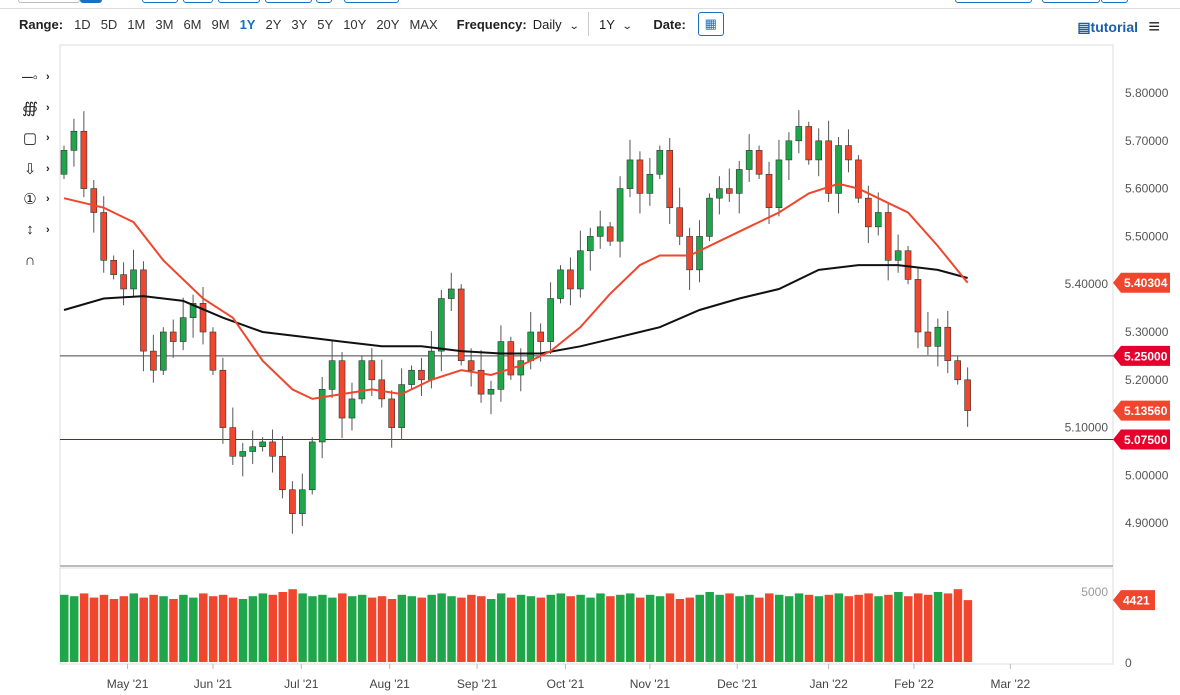 This screenshot has width=1180, height=695. What do you see at coordinates (38, 138) in the screenshot?
I see `tool-rectangle: ▢ ›` at bounding box center [38, 138].